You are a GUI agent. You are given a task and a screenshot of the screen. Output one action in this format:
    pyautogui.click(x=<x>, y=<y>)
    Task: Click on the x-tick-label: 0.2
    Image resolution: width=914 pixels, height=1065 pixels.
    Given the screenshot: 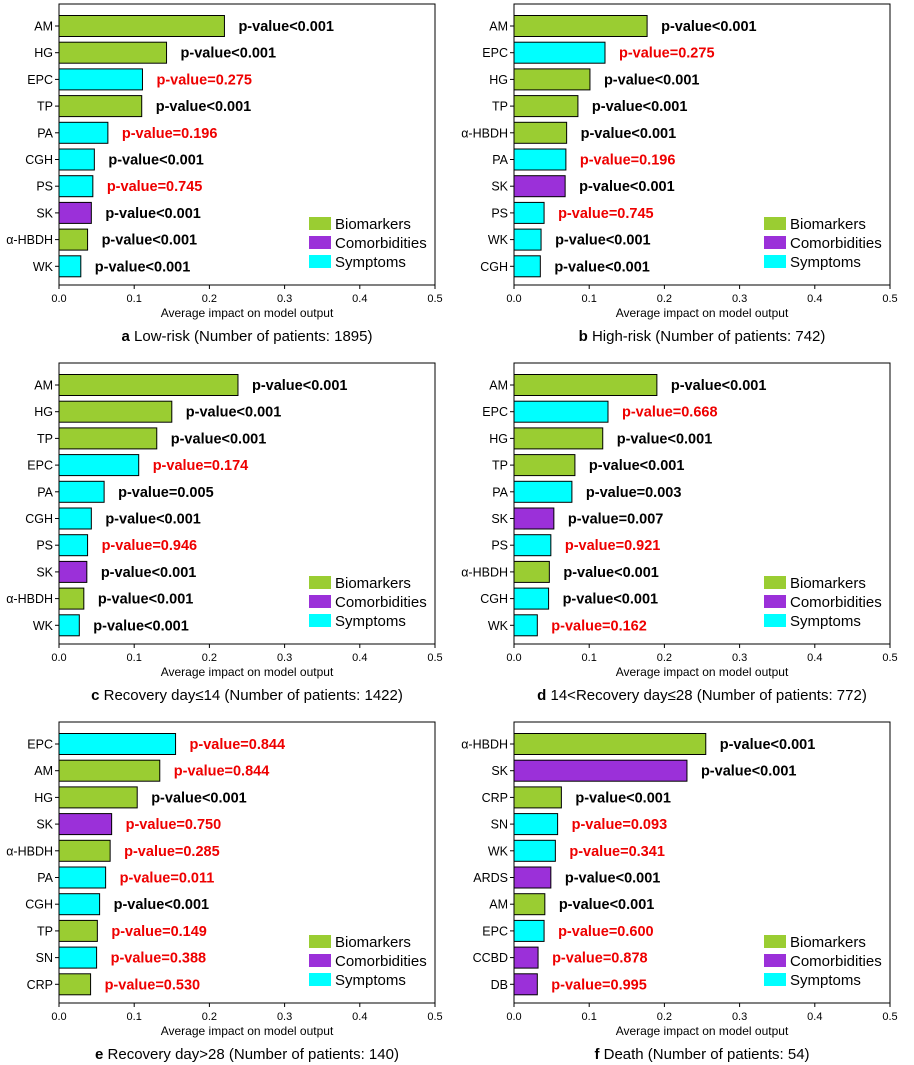 What is the action you would take?
    pyautogui.click(x=209, y=299)
    